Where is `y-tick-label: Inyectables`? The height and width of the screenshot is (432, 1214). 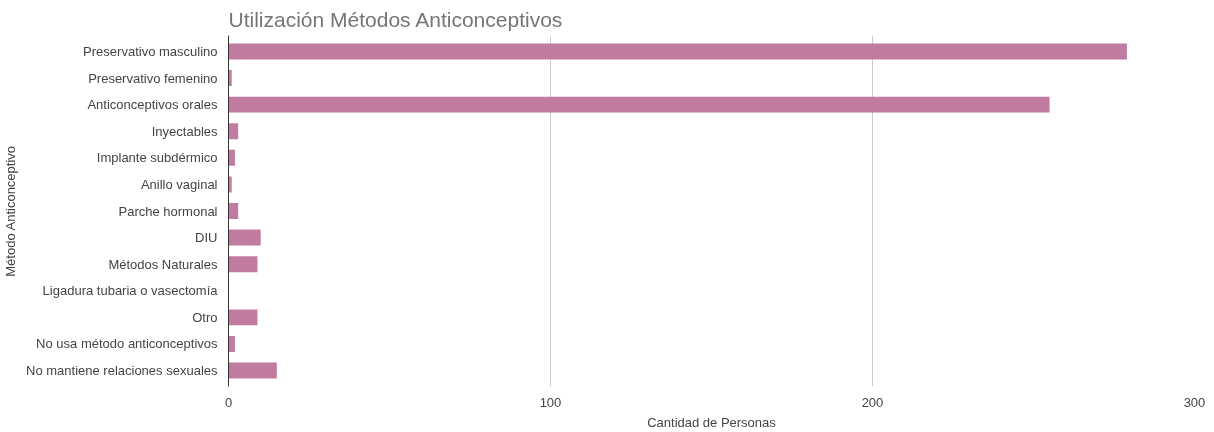 y-tick-label: Inyectables is located at coordinates (184, 131).